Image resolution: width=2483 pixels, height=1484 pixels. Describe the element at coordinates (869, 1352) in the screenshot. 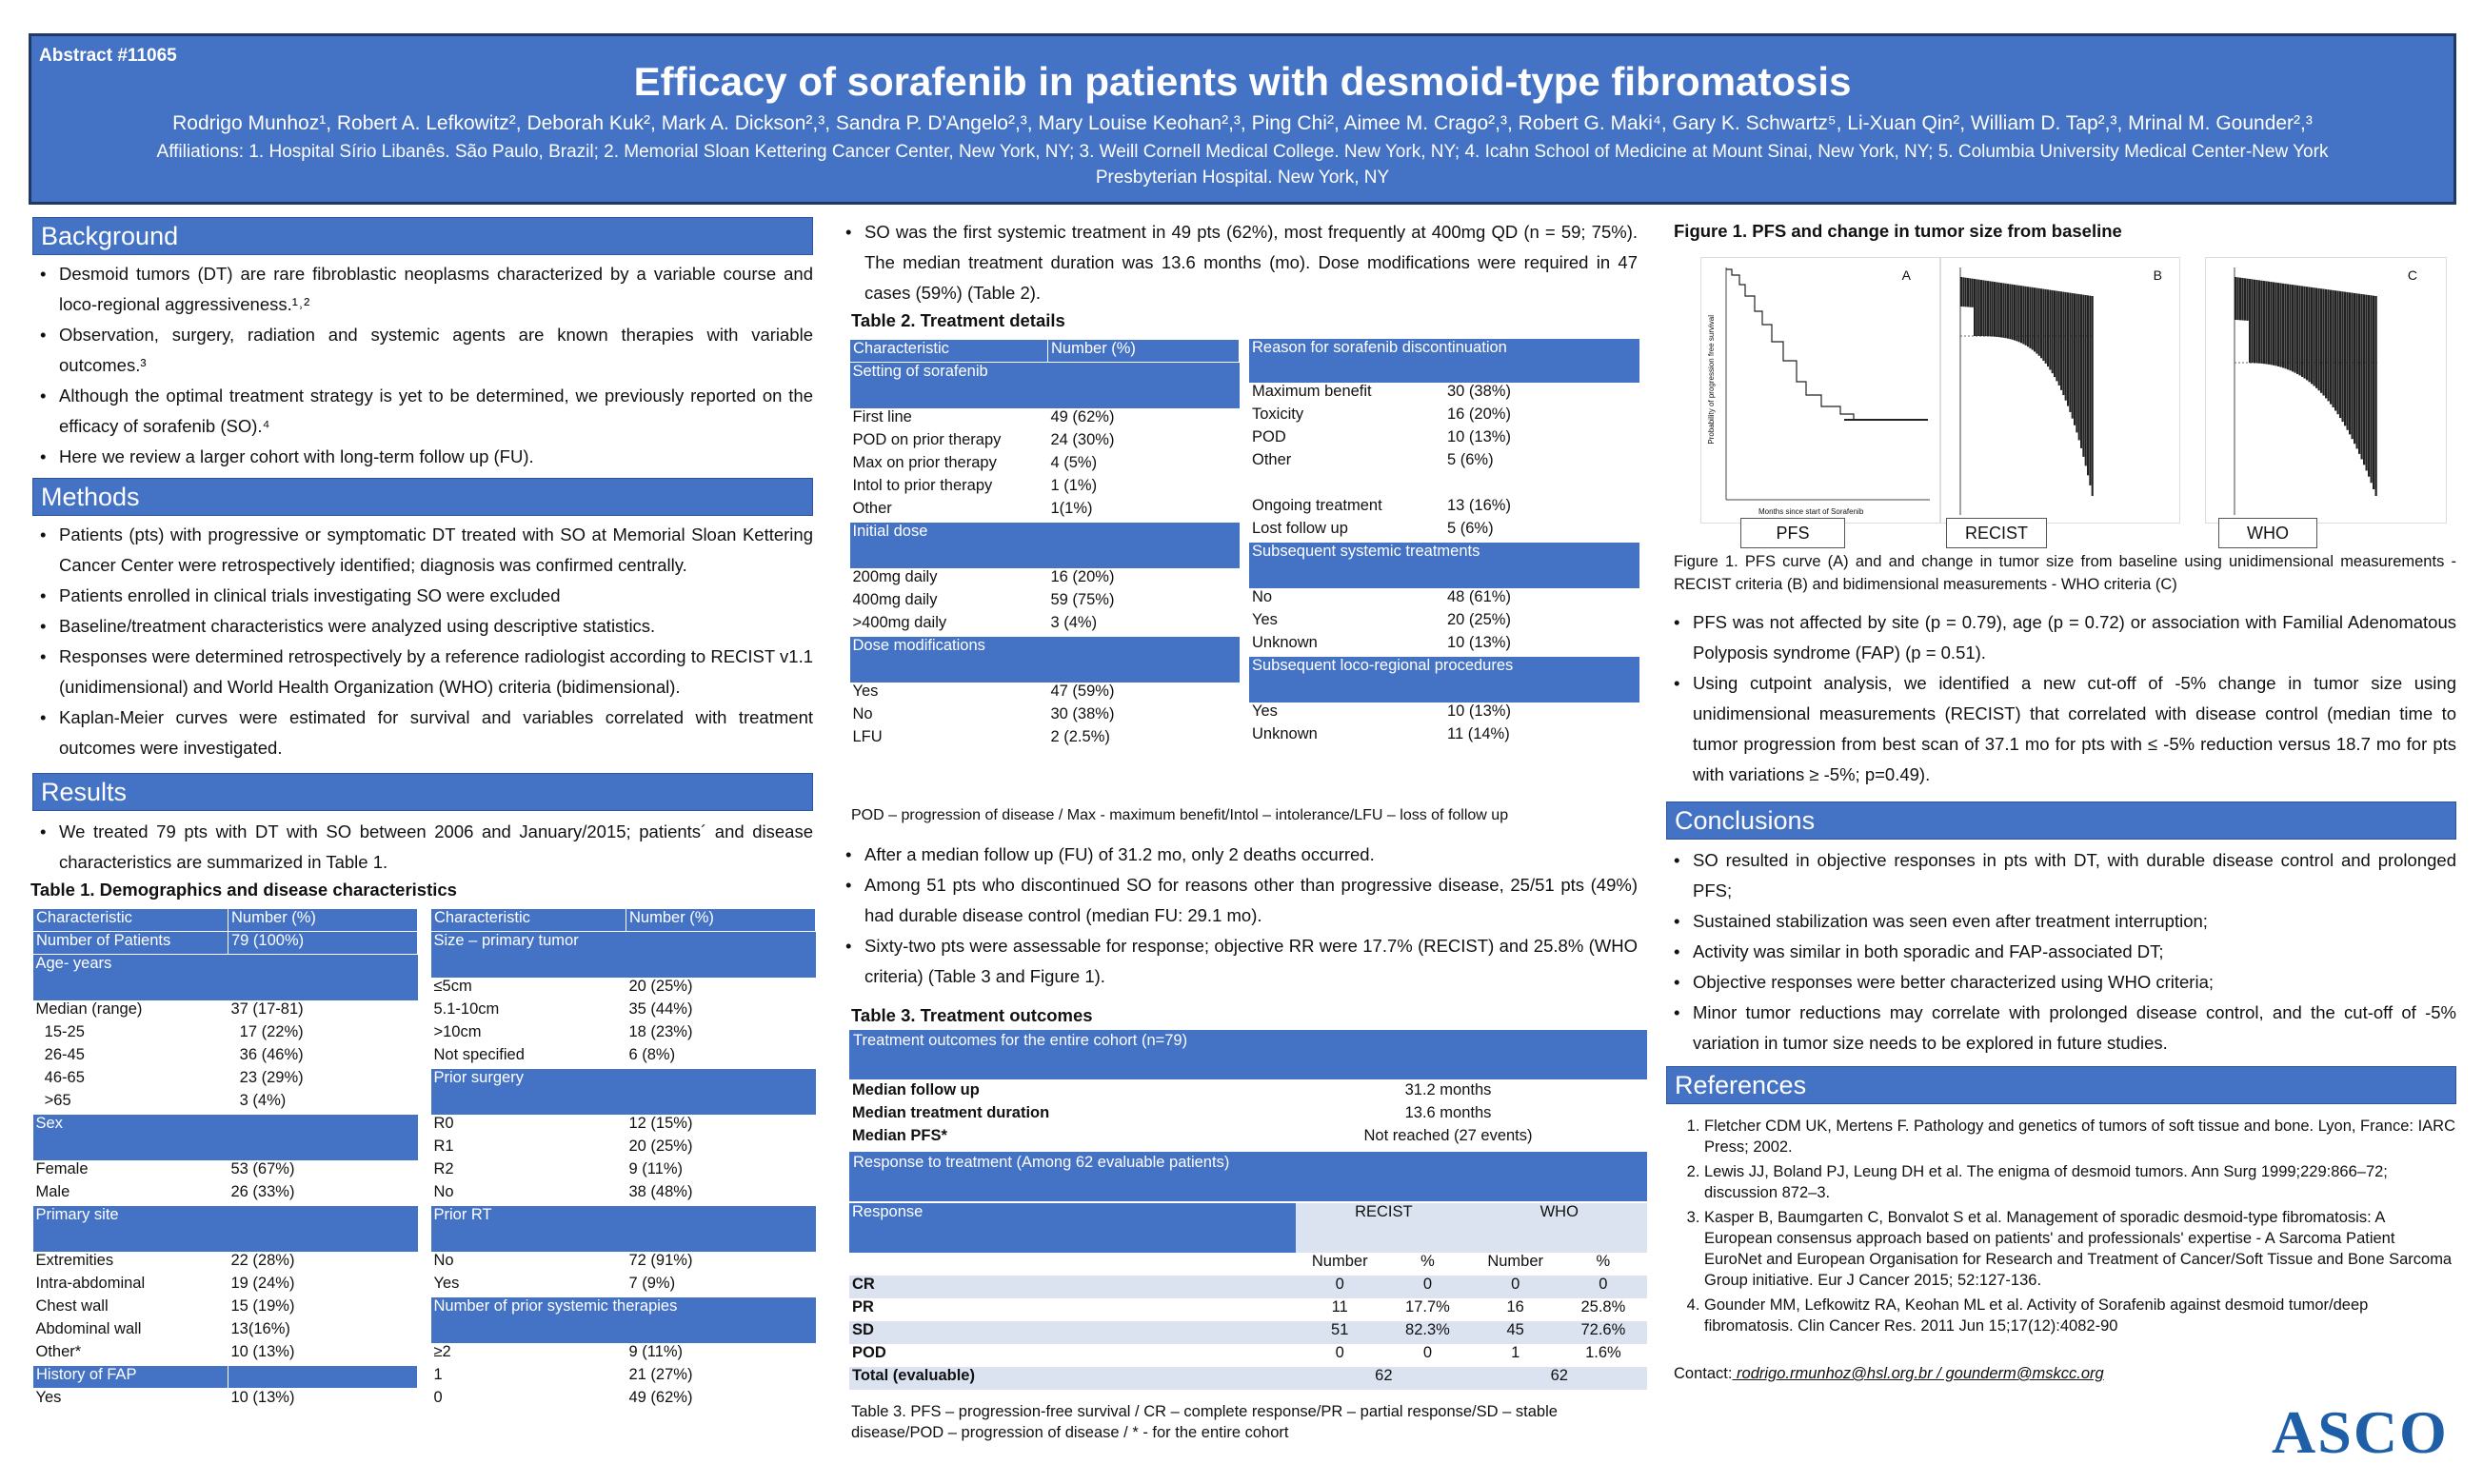

I see `table-cell: POD` at that location.